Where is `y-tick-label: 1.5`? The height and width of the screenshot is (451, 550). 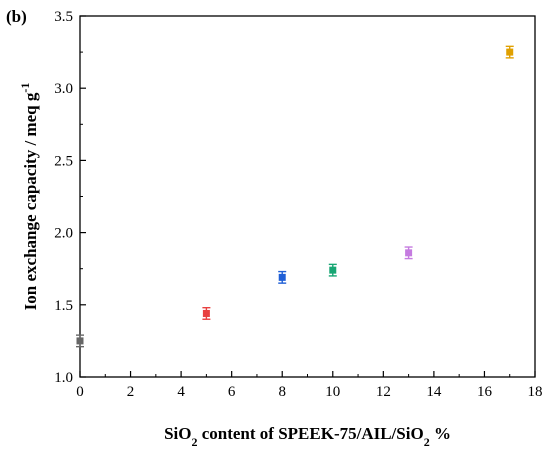 y-tick-label: 1.5 is located at coordinates (63, 306).